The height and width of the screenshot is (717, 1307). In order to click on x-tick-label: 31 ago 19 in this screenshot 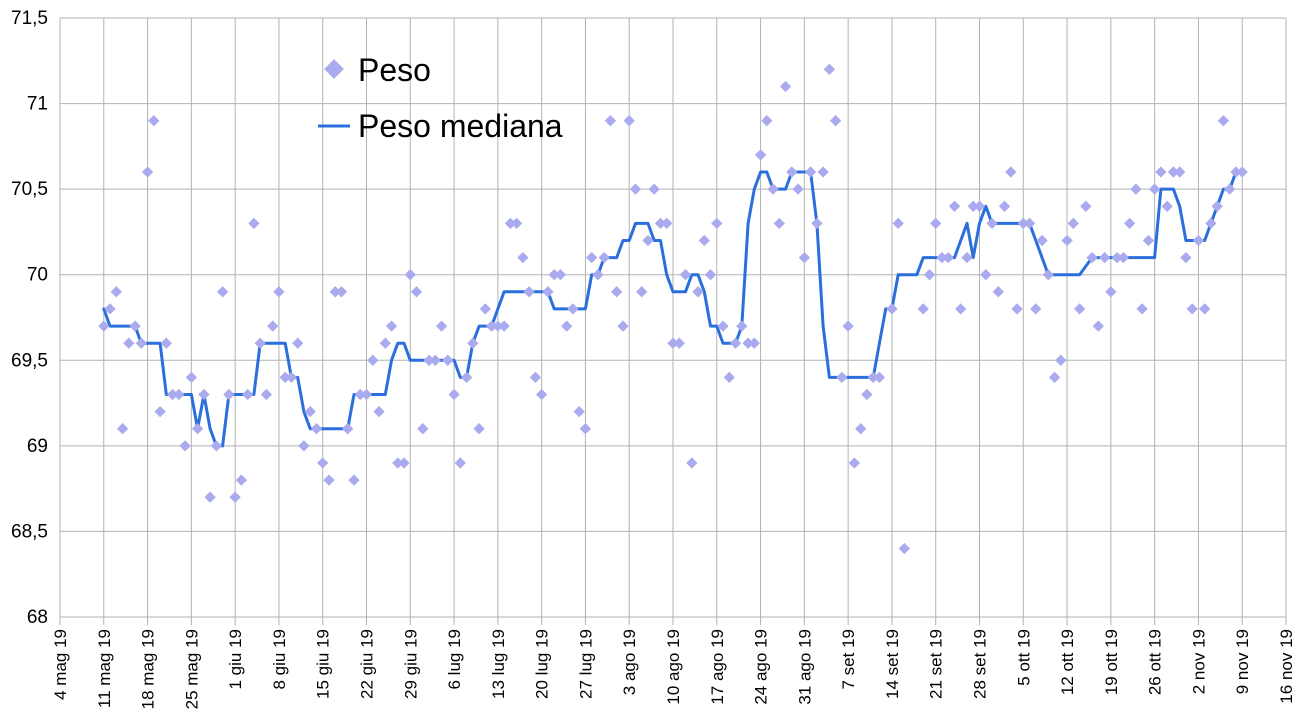, I will do `click(804, 667)`.